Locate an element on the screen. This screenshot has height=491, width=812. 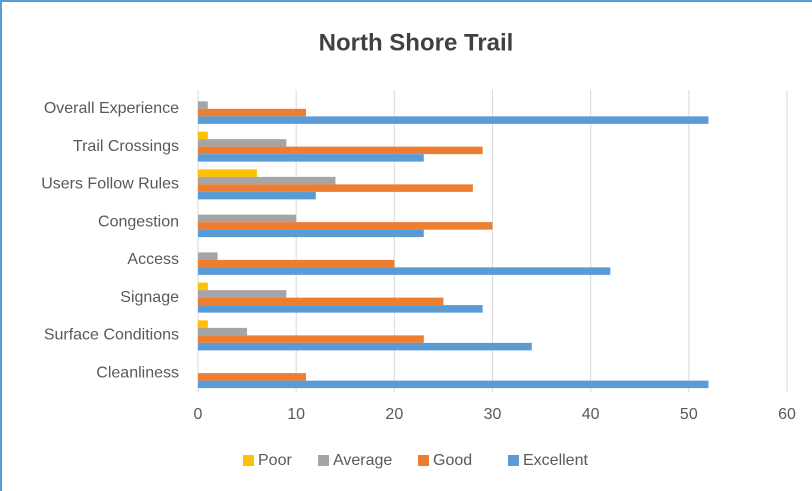
legend-label: Excellent is located at coordinates (555, 460).